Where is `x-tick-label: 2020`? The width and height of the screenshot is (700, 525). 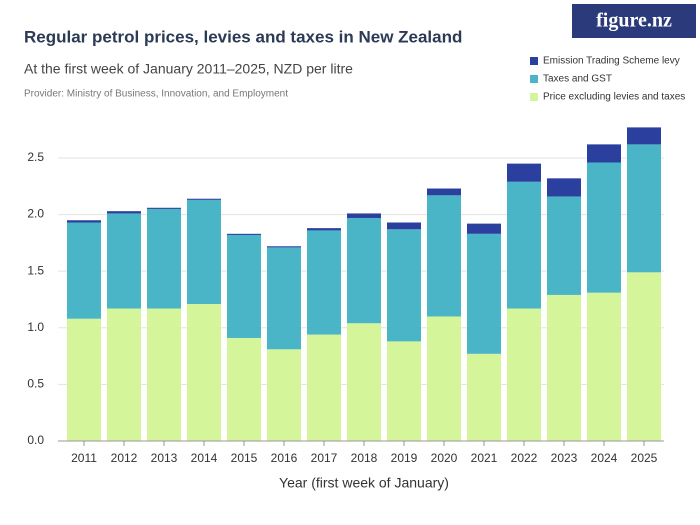 x-tick-label: 2020 is located at coordinates (444, 458).